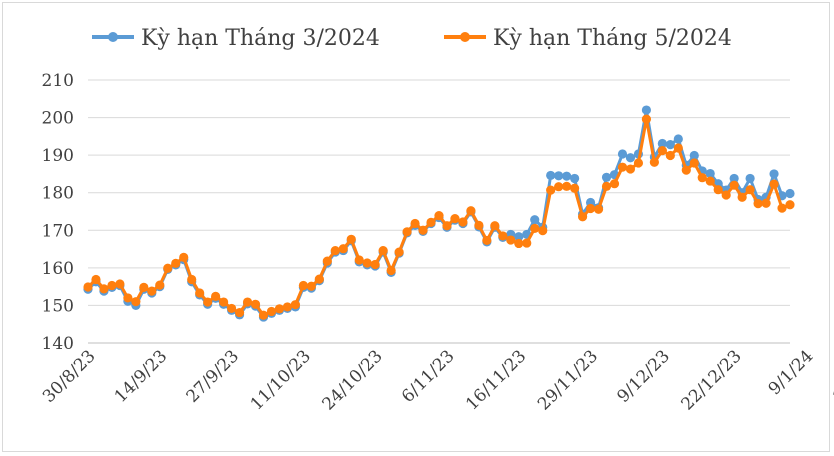  I want to click on y-axis-ticks: 140 150 160 170 180 190 200 210, so click(58, 212).